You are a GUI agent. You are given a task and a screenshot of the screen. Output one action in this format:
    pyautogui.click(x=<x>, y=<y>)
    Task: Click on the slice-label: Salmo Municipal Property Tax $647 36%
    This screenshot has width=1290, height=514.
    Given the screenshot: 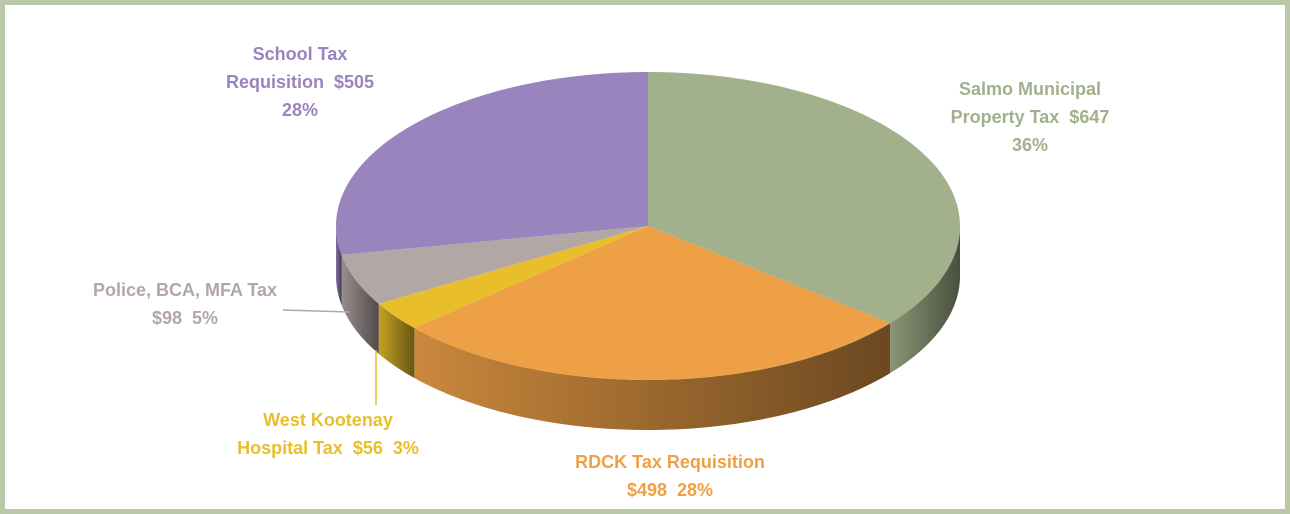 What is the action you would take?
    pyautogui.click(x=1030, y=117)
    